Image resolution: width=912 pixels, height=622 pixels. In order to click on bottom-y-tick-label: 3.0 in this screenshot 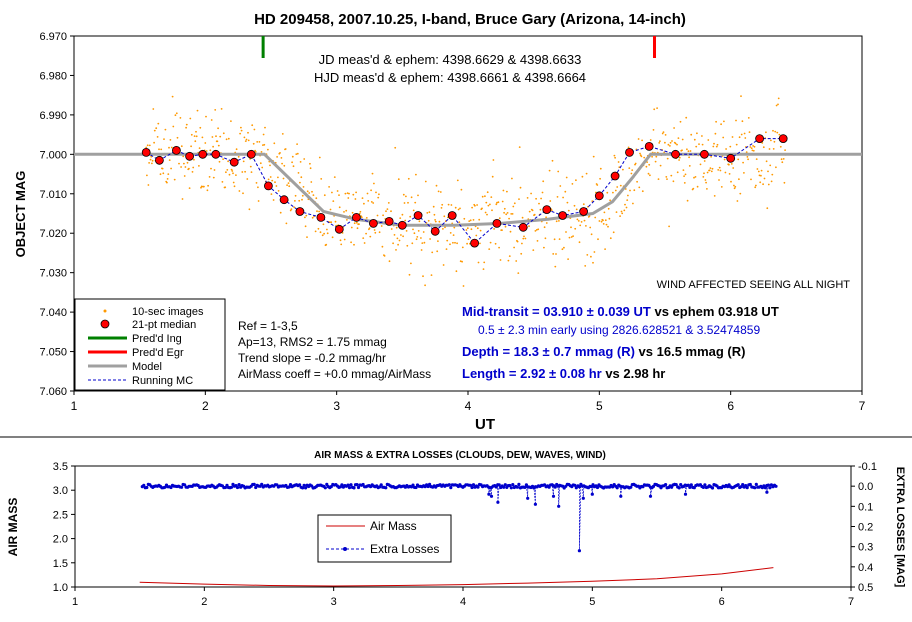, I will do `click(60, 491)`.